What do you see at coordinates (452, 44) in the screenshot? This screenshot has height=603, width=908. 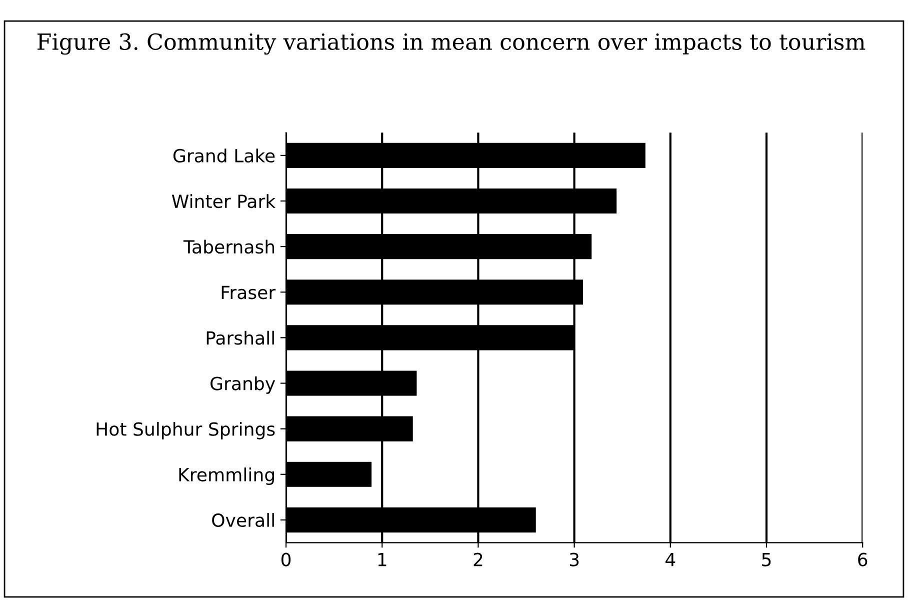 I see `chart-title: Figure 3. Community variations in mean concern over impacts to tourism` at bounding box center [452, 44].